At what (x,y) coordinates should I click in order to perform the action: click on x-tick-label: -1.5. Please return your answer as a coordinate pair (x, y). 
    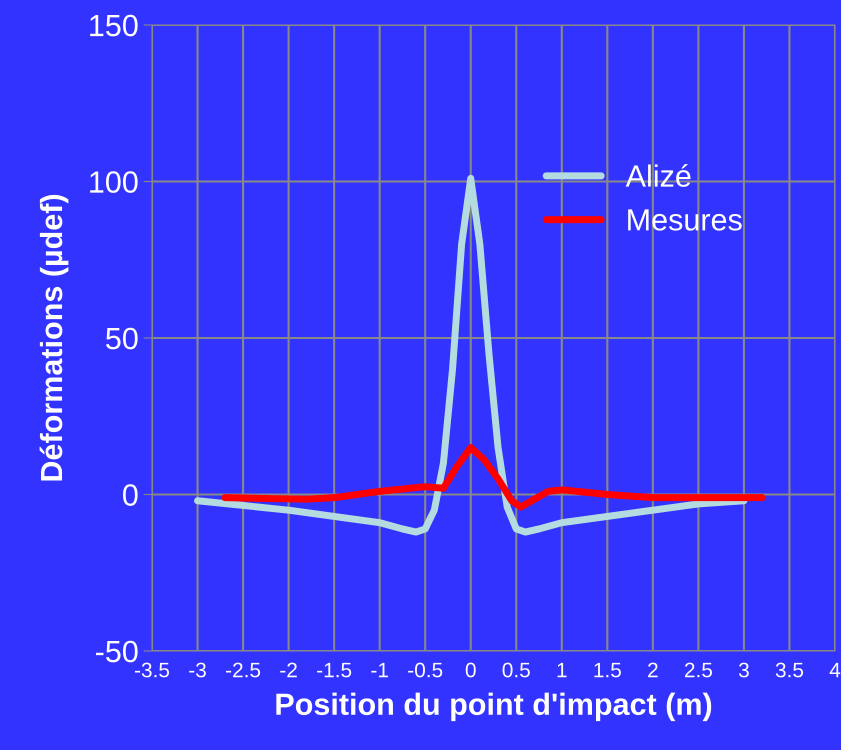
    Looking at the image, I should click on (334, 670).